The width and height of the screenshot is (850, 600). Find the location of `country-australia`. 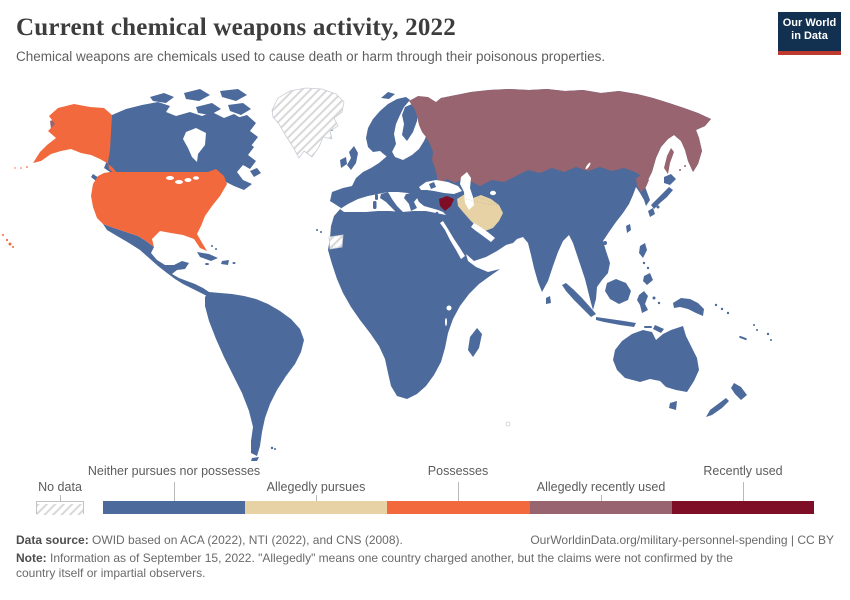

country-australia is located at coordinates (656, 359).